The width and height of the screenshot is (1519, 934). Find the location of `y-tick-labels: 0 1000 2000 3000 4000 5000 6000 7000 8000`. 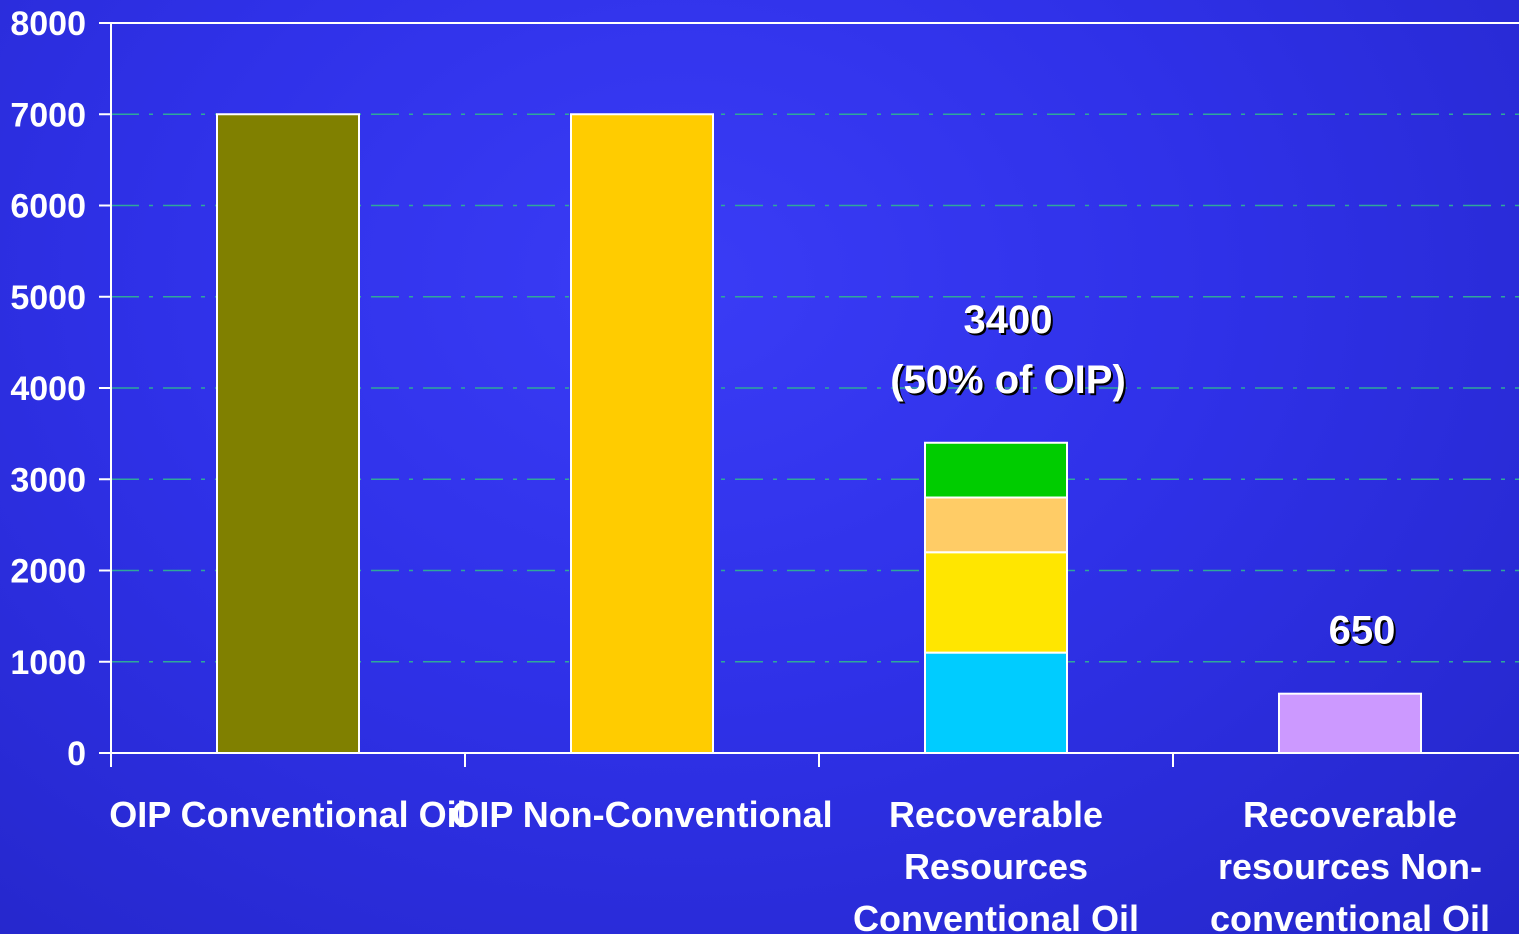

y-tick-labels: 0 1000 2000 3000 4000 5000 6000 7000 8000 is located at coordinates (48, 389).